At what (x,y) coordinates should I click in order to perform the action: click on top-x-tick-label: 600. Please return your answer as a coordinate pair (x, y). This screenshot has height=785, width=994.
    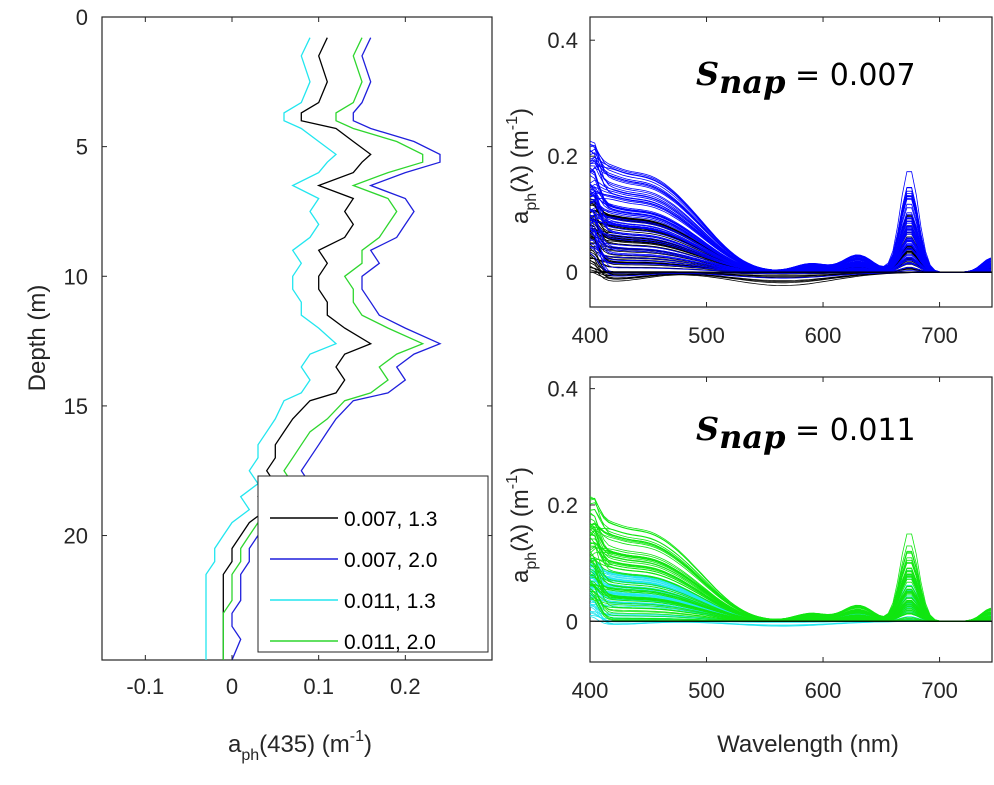
    Looking at the image, I should click on (823, 335).